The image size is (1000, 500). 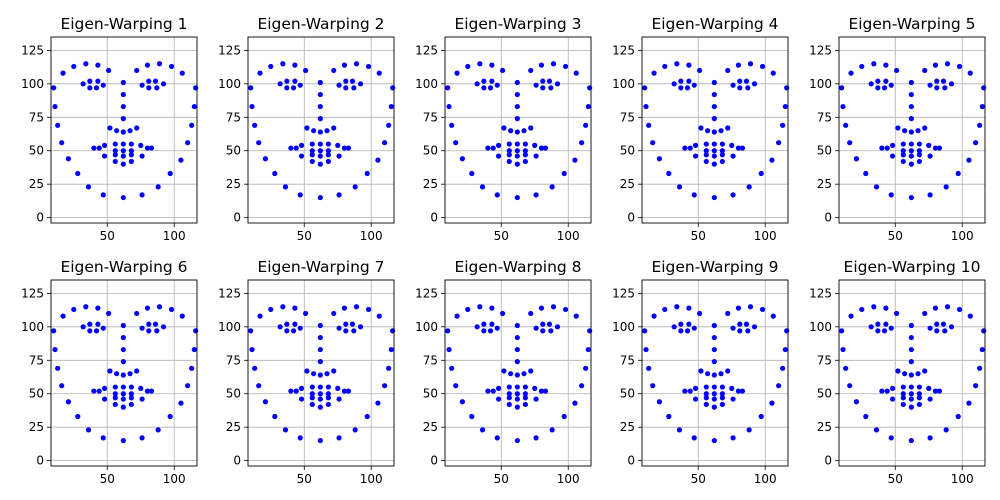 What do you see at coordinates (233, 427) in the screenshot?
I see `y-tick-label: 25` at bounding box center [233, 427].